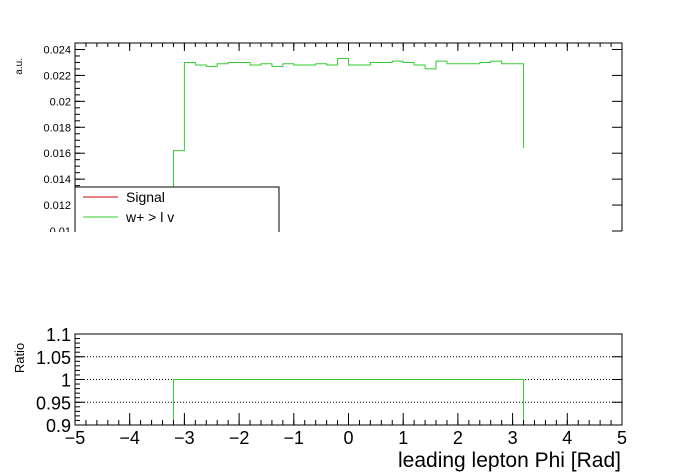  I want to click on ratio-y-tick-label: 0.9, so click(58, 426).